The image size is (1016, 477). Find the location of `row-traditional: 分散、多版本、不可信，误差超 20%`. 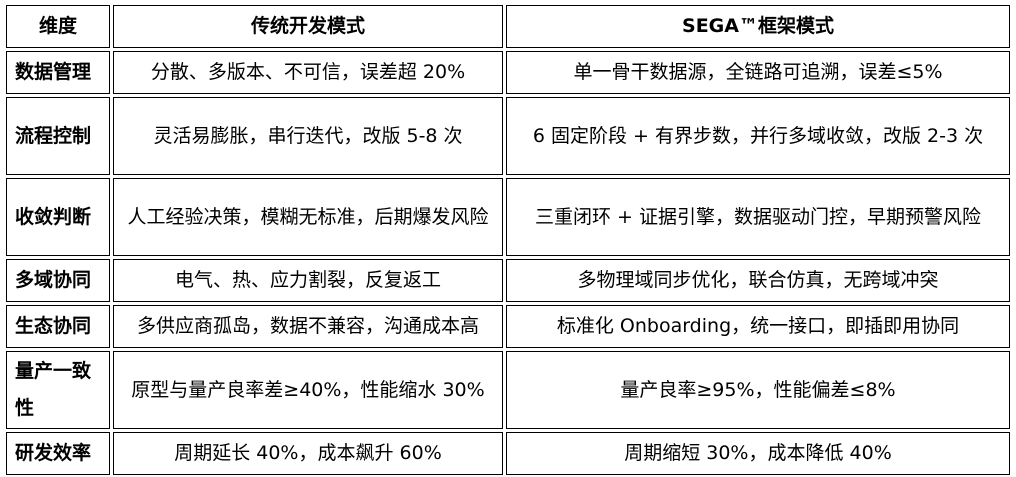

row-traditional: 分散、多版本、不可信，误差超 20% is located at coordinates (308, 72).